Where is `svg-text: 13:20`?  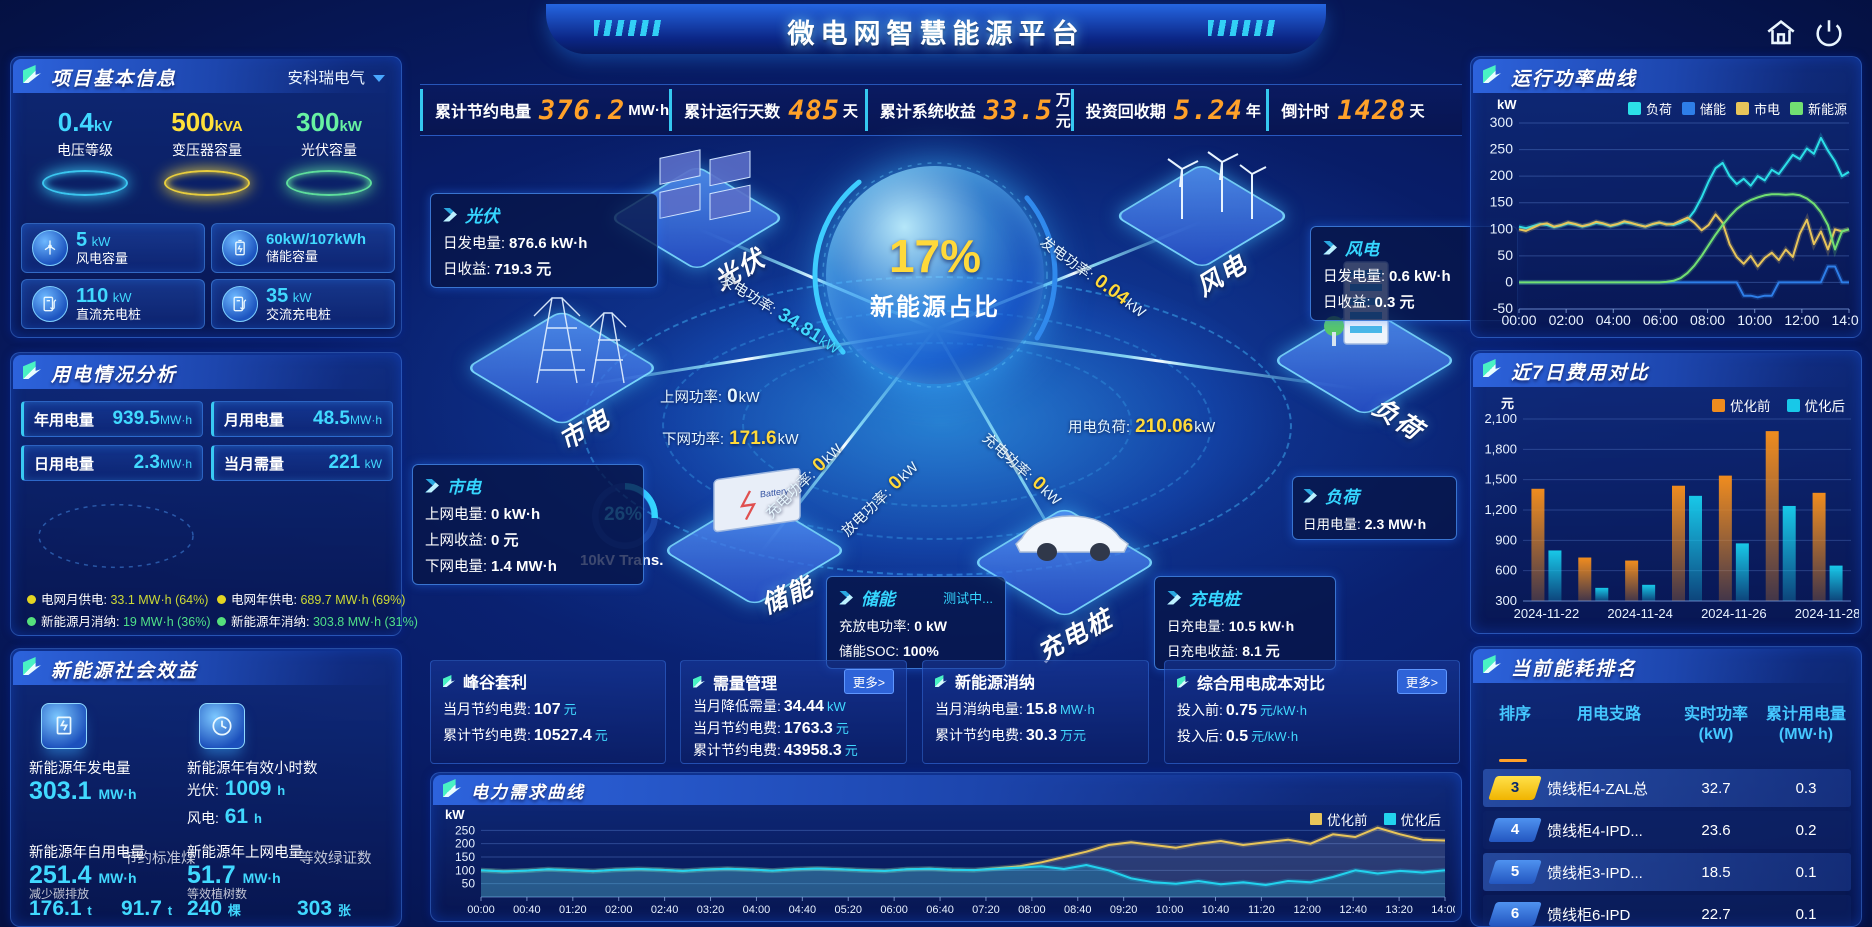
svg-text: 13:20 is located at coordinates (1399, 910).